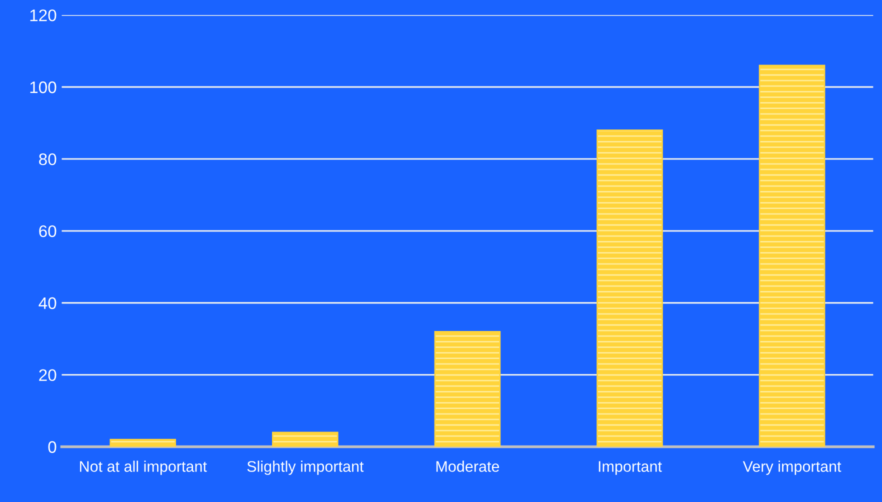 The image size is (882, 502). What do you see at coordinates (43, 87) in the screenshot?
I see `y-tick-label: 100` at bounding box center [43, 87].